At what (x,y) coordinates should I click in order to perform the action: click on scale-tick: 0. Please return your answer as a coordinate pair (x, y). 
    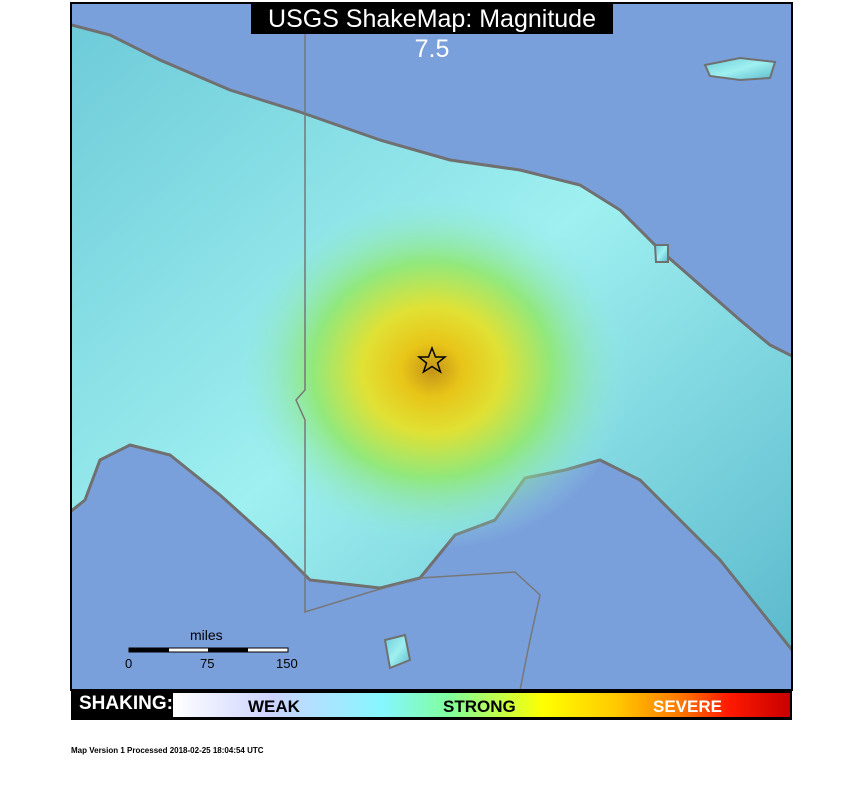
    Looking at the image, I should click on (129, 663).